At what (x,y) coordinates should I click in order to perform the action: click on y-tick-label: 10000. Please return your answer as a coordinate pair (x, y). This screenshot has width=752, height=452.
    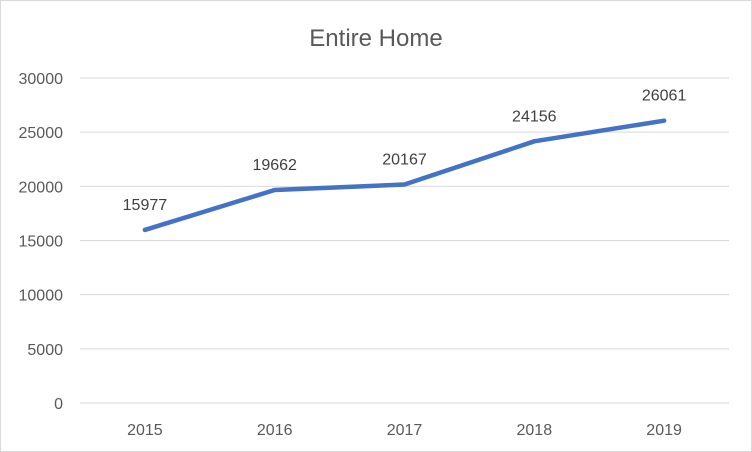
    Looking at the image, I should click on (41, 296).